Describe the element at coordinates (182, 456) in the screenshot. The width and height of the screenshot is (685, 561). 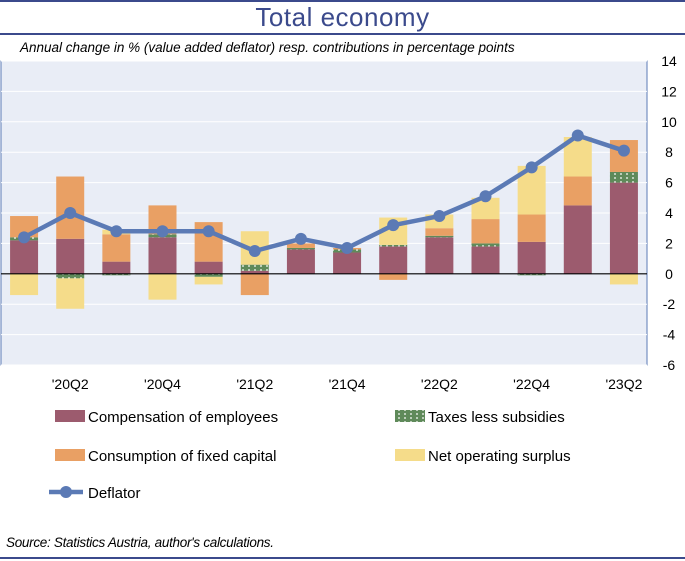
I see `legend-consumption-of-fixed-capital-label: Consumption of fixed capital` at that location.